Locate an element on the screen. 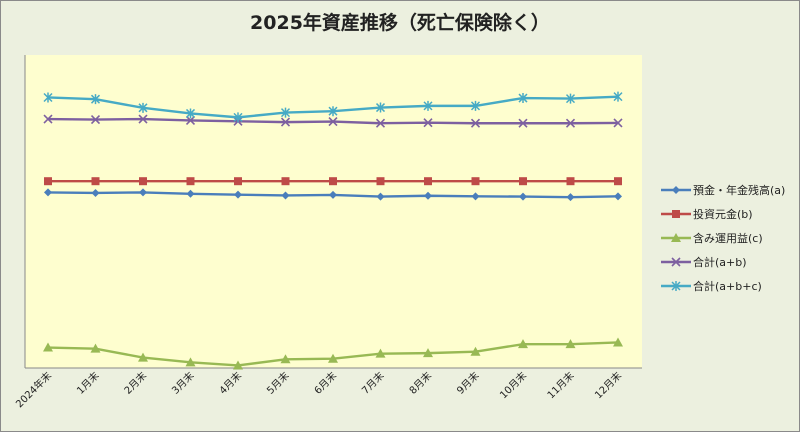 This screenshot has width=800, height=432. legend-entry: 合計(a+b) is located at coordinates (704, 262).